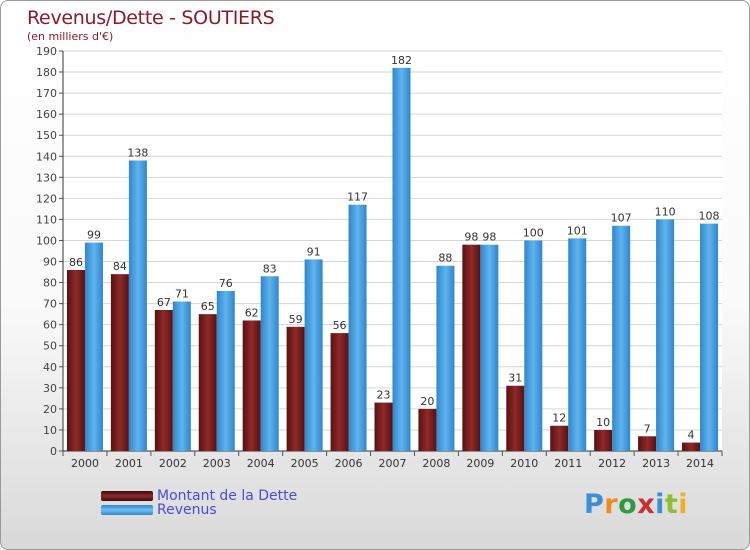 The width and height of the screenshot is (750, 550). I want to click on data-label-debt: 7, so click(647, 428).